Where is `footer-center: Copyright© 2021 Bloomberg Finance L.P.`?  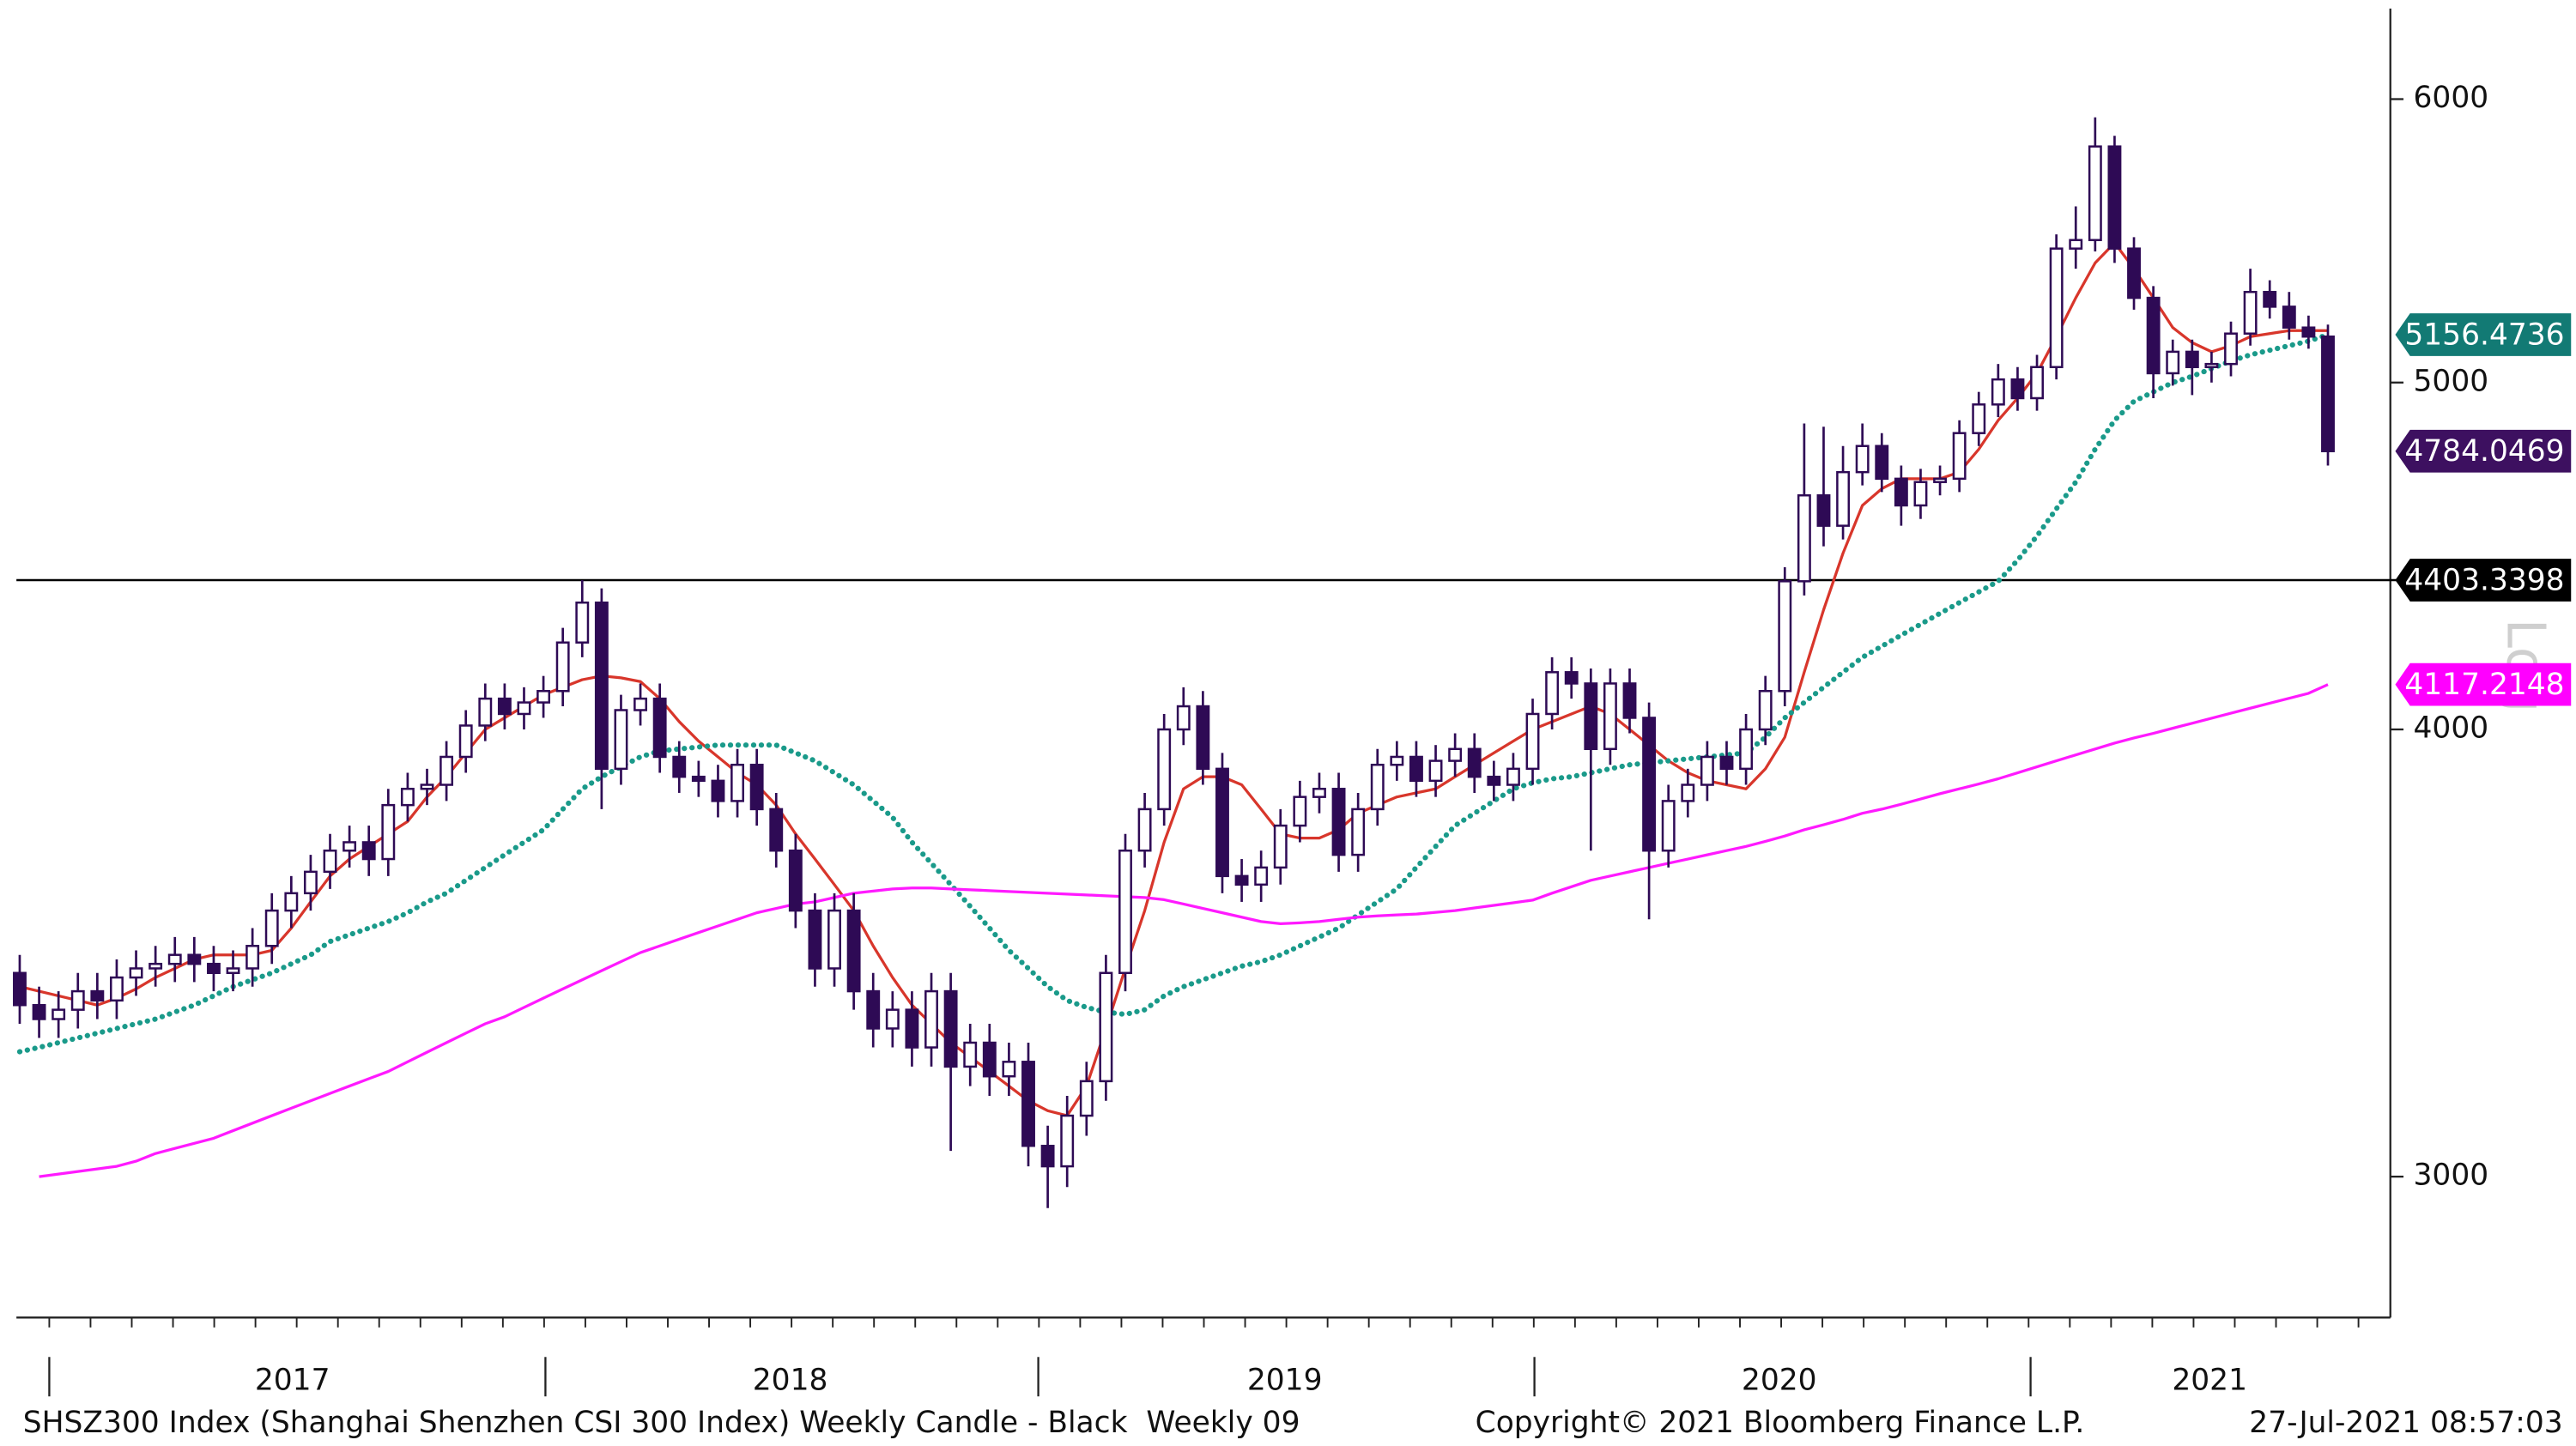
footer-center: Copyright© 2021 Bloomberg Finance L.P. is located at coordinates (1780, 1423).